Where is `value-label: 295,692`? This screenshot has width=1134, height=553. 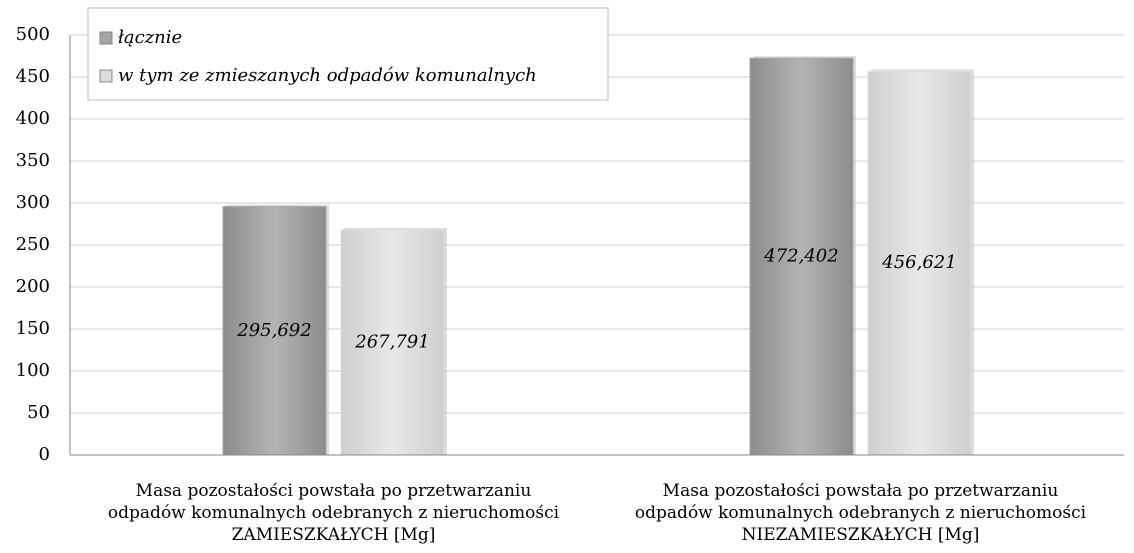 value-label: 295,692 is located at coordinates (273, 330).